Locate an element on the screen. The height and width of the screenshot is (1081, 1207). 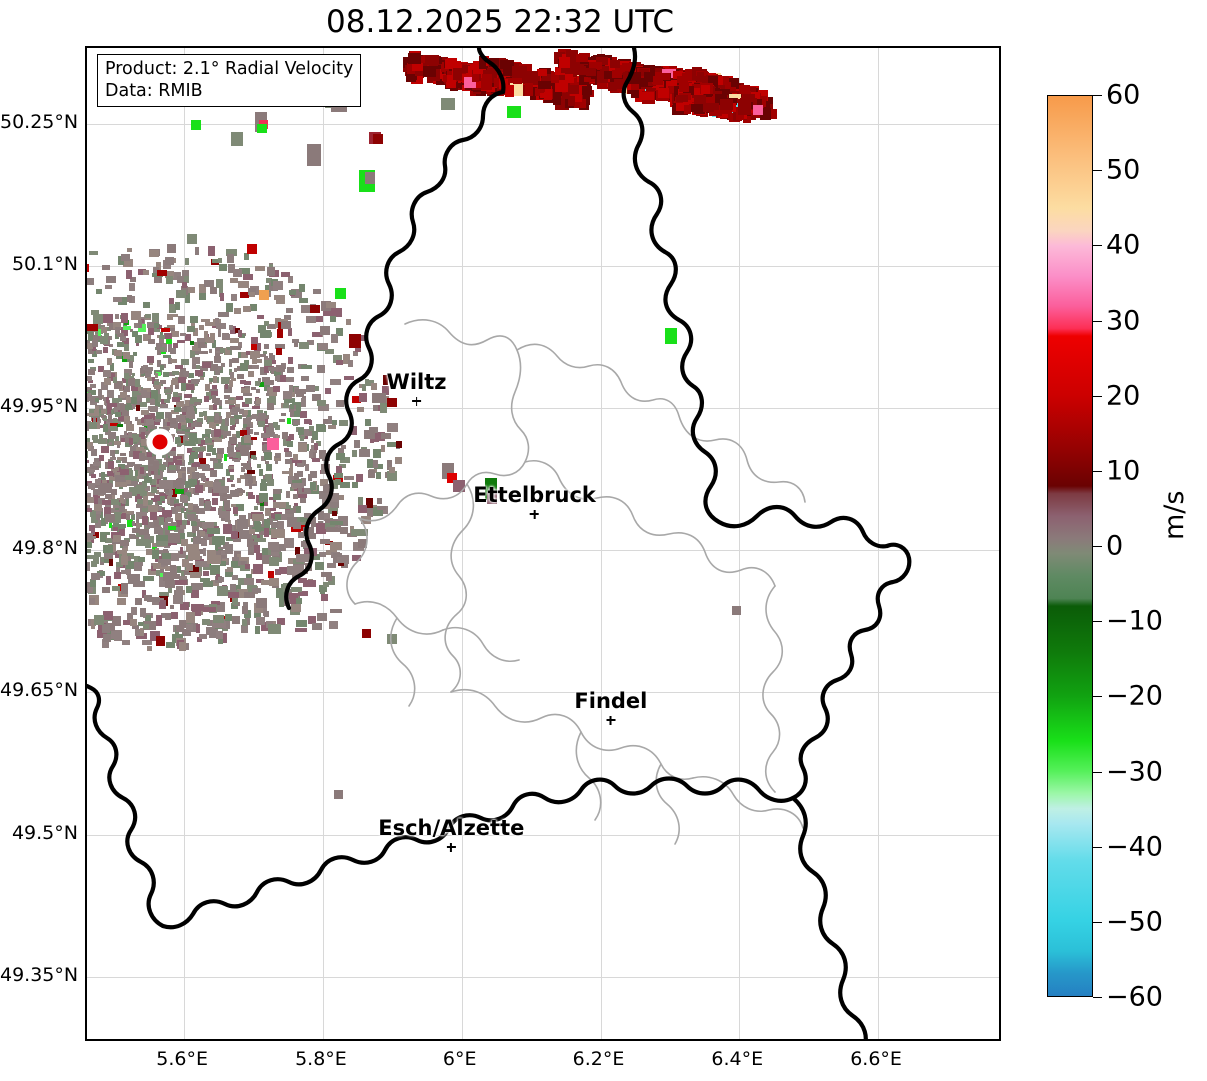
colorbar is located at coordinates (1070, 546).